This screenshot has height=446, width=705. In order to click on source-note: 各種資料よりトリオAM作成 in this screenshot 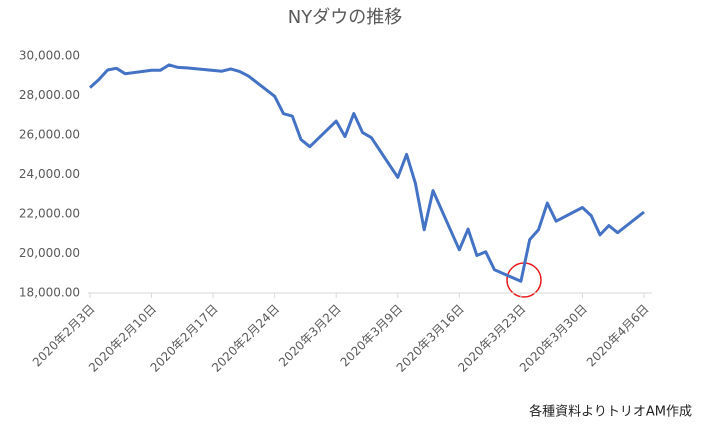, I will do `click(610, 412)`.